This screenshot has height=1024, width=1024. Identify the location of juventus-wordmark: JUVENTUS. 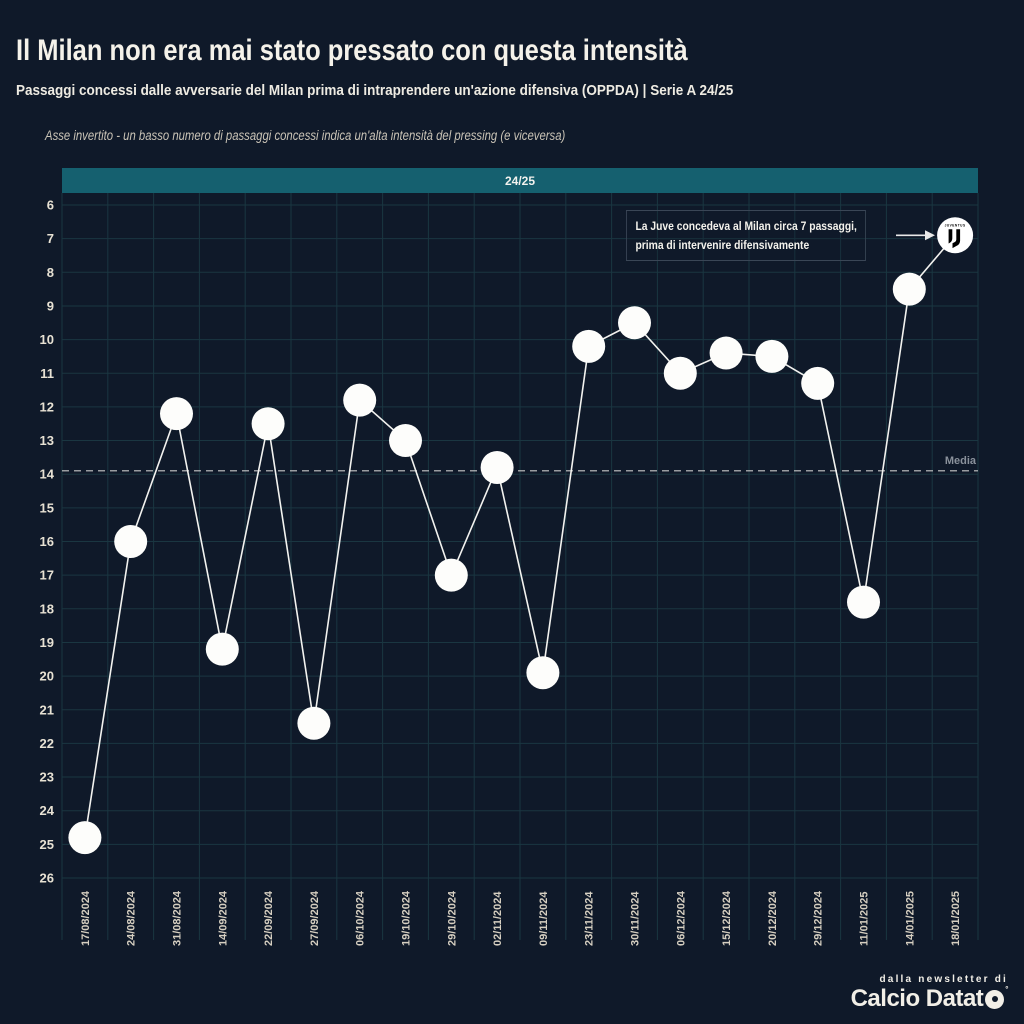
(955, 225).